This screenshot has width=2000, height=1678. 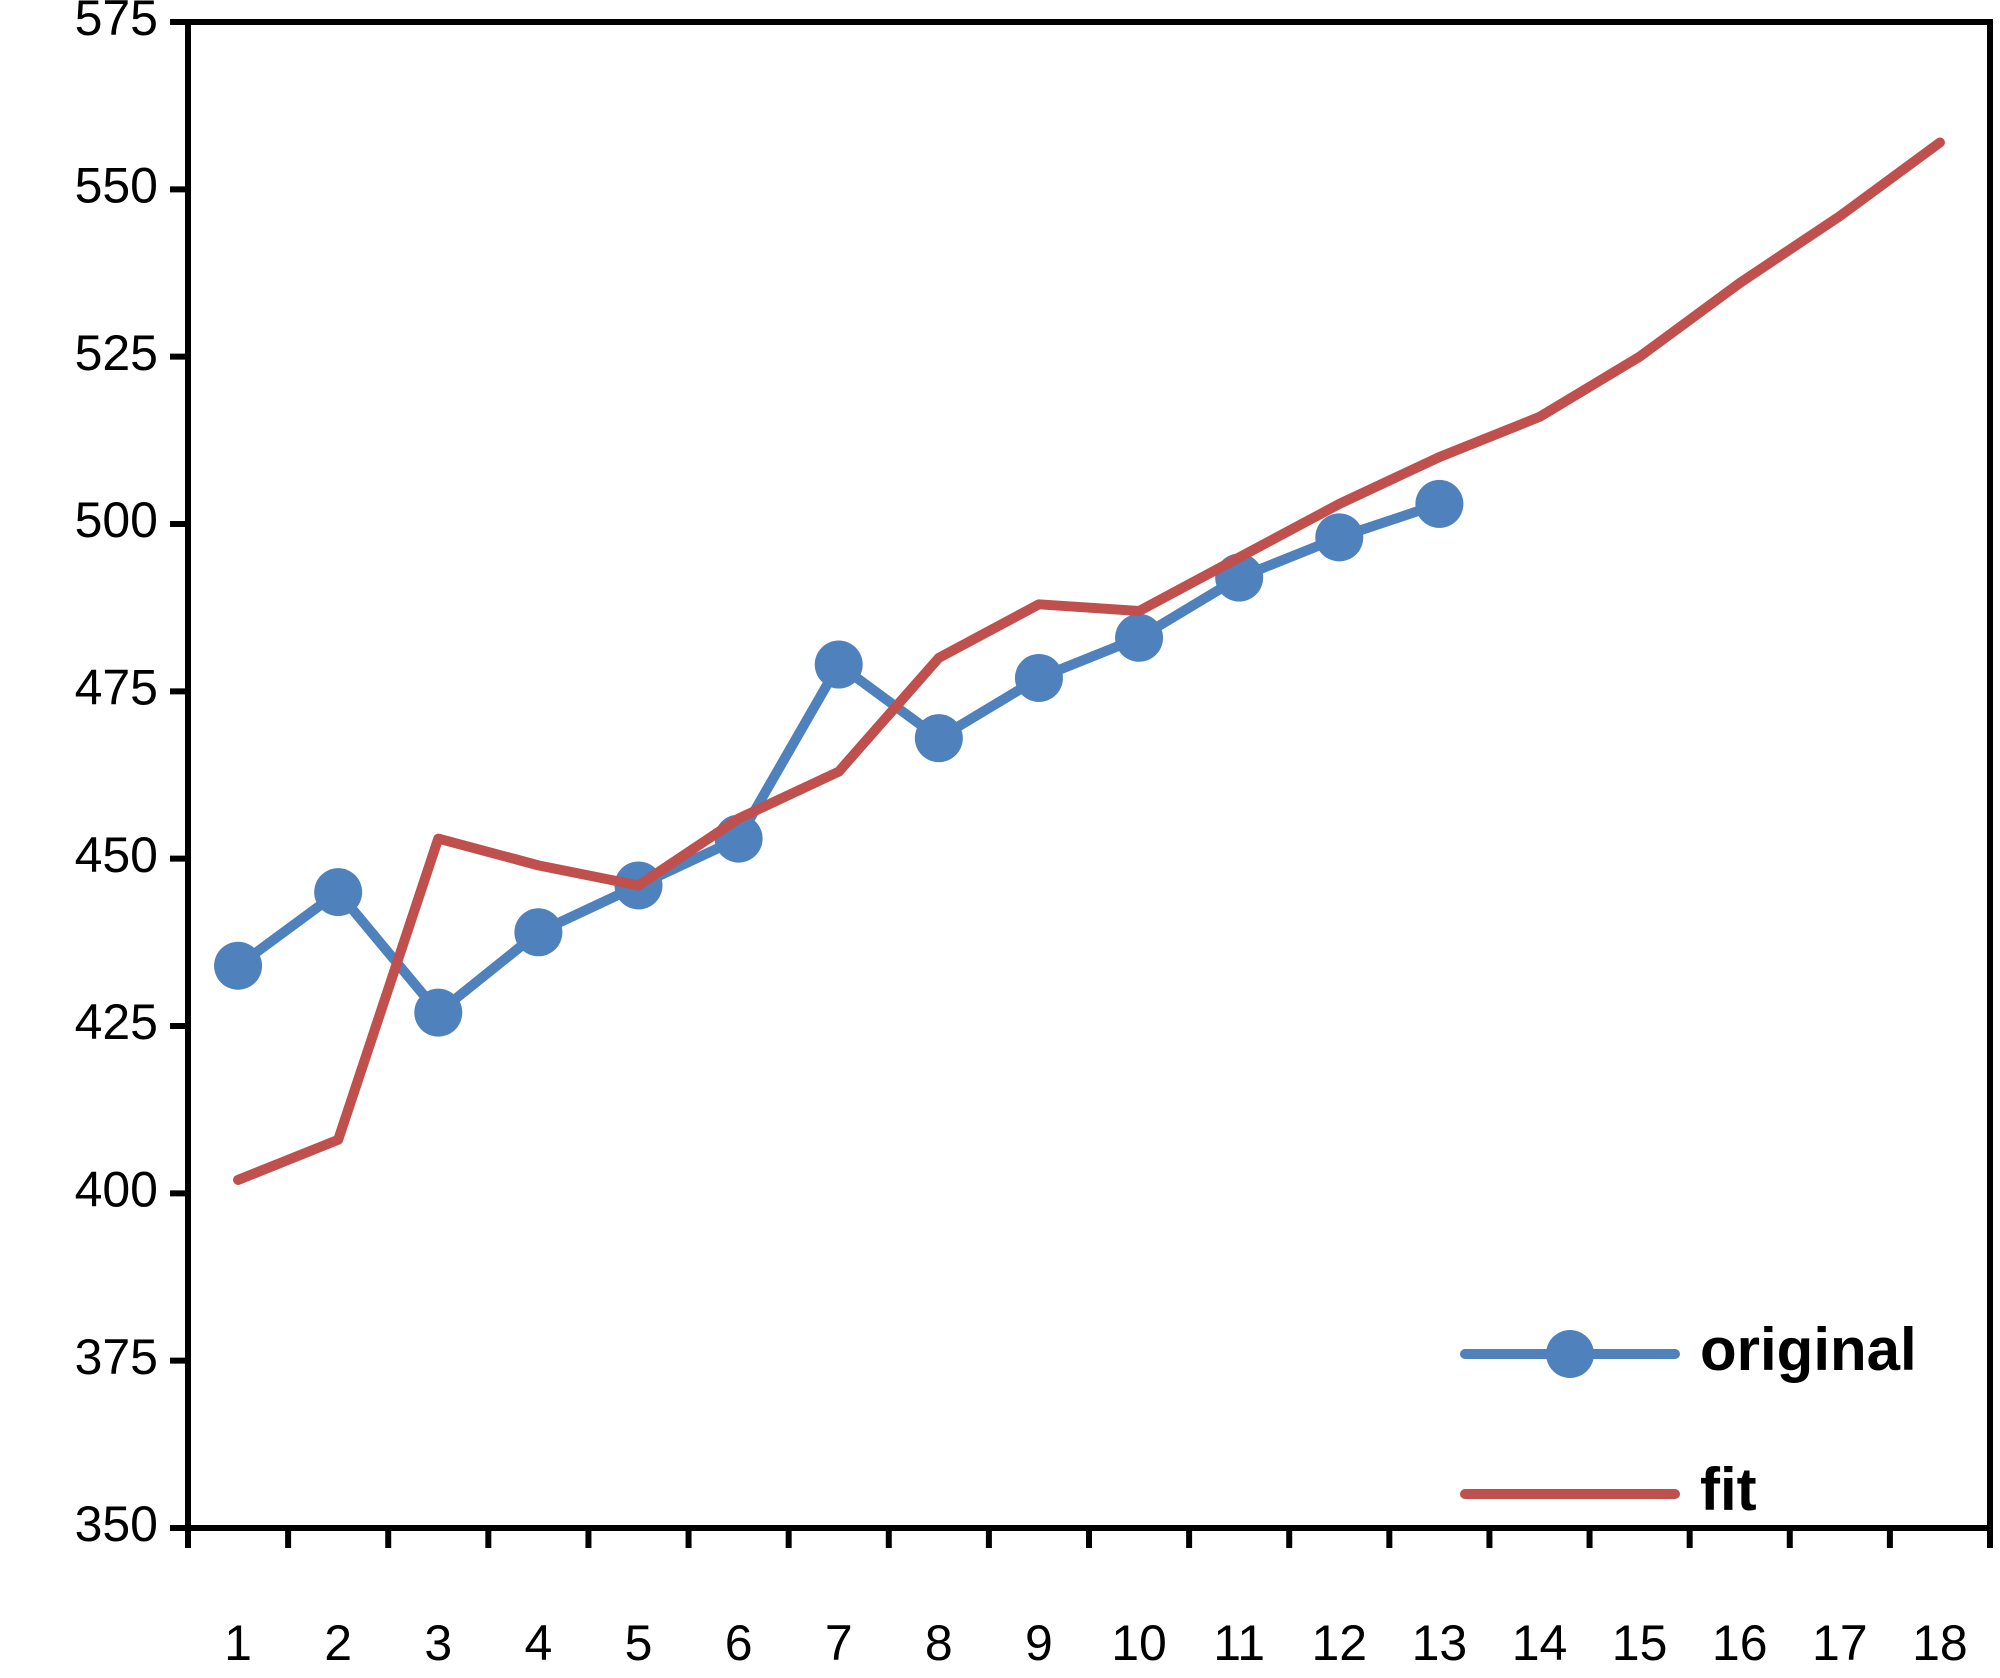 What do you see at coordinates (1728, 1489) in the screenshot?
I see `legend-label-fit: fit` at bounding box center [1728, 1489].